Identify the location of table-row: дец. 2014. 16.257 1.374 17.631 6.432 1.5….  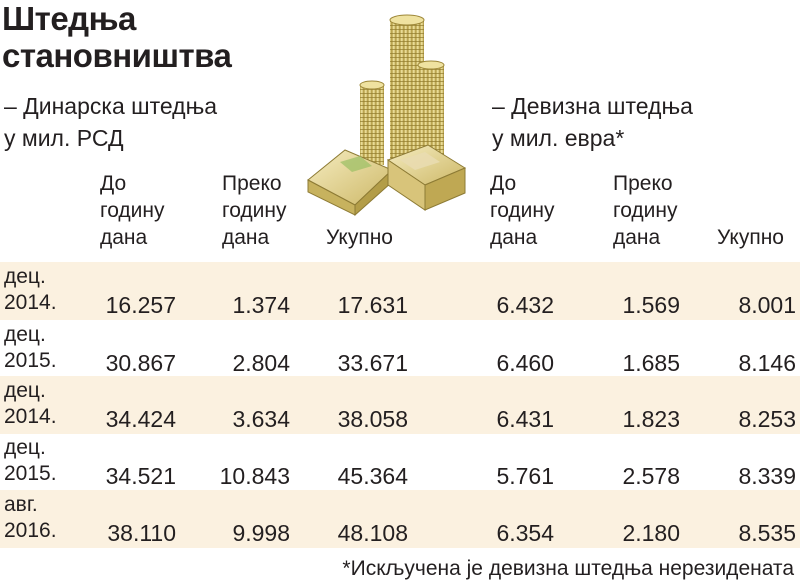
(400, 291).